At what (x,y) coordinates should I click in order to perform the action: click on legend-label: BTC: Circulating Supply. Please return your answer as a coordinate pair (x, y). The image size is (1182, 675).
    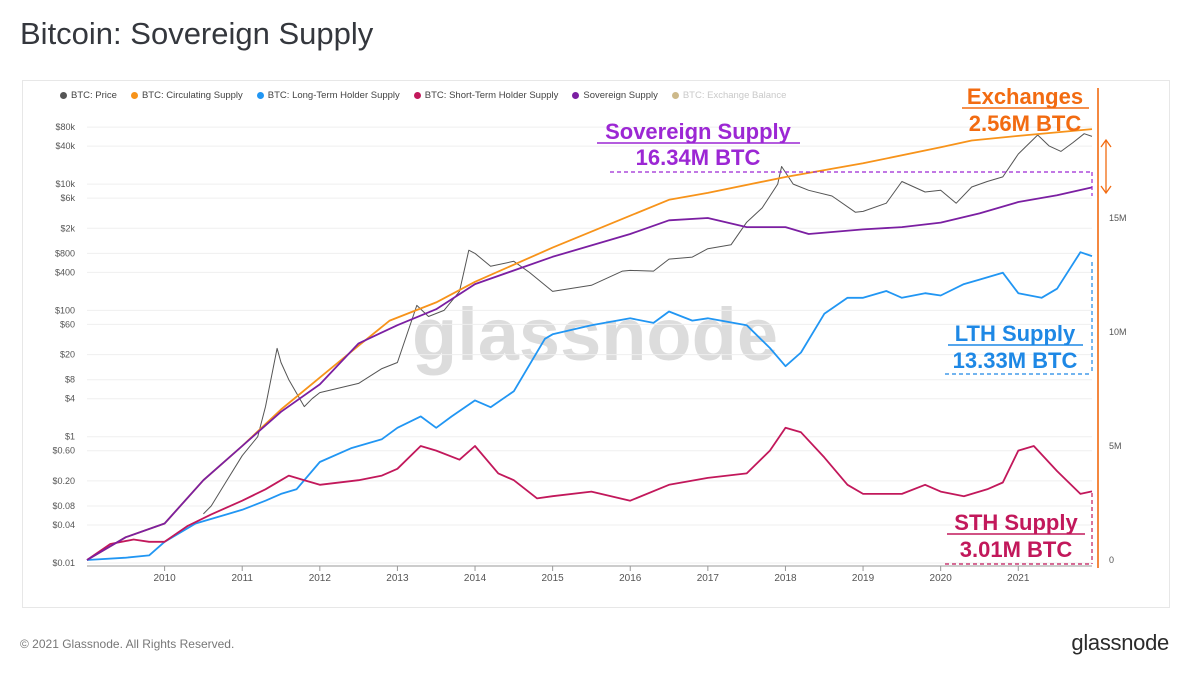
    Looking at the image, I should click on (192, 95).